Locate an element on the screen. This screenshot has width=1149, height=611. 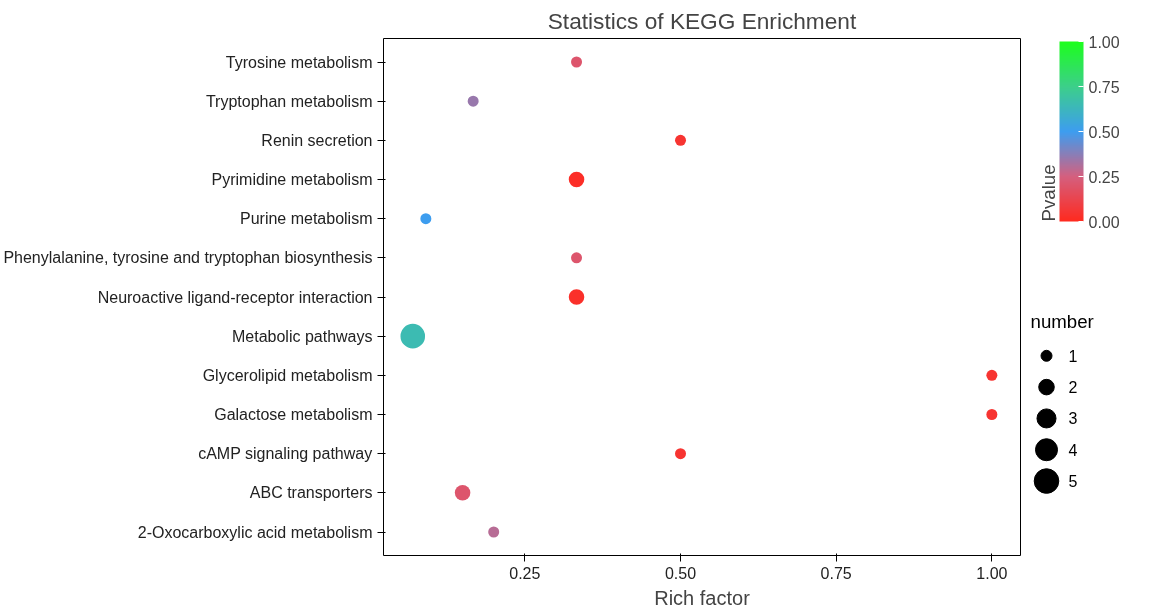
color-bar-label: 1.00 is located at coordinates (1104, 42).